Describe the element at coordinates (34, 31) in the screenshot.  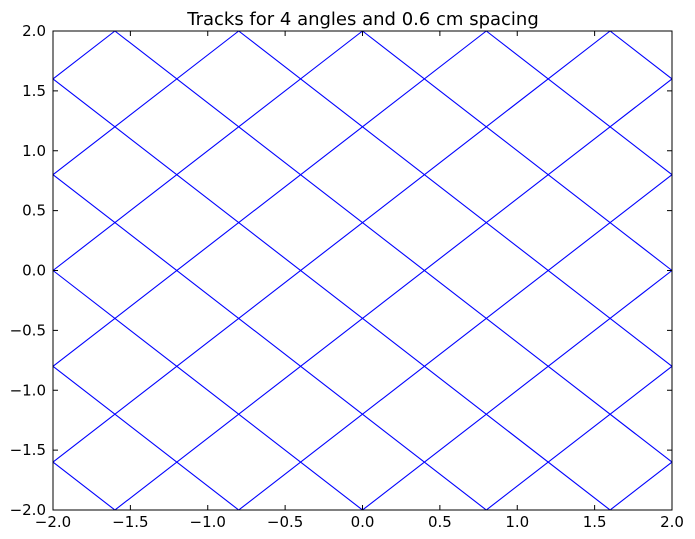
I see `y-tick-label: 2.0` at that location.